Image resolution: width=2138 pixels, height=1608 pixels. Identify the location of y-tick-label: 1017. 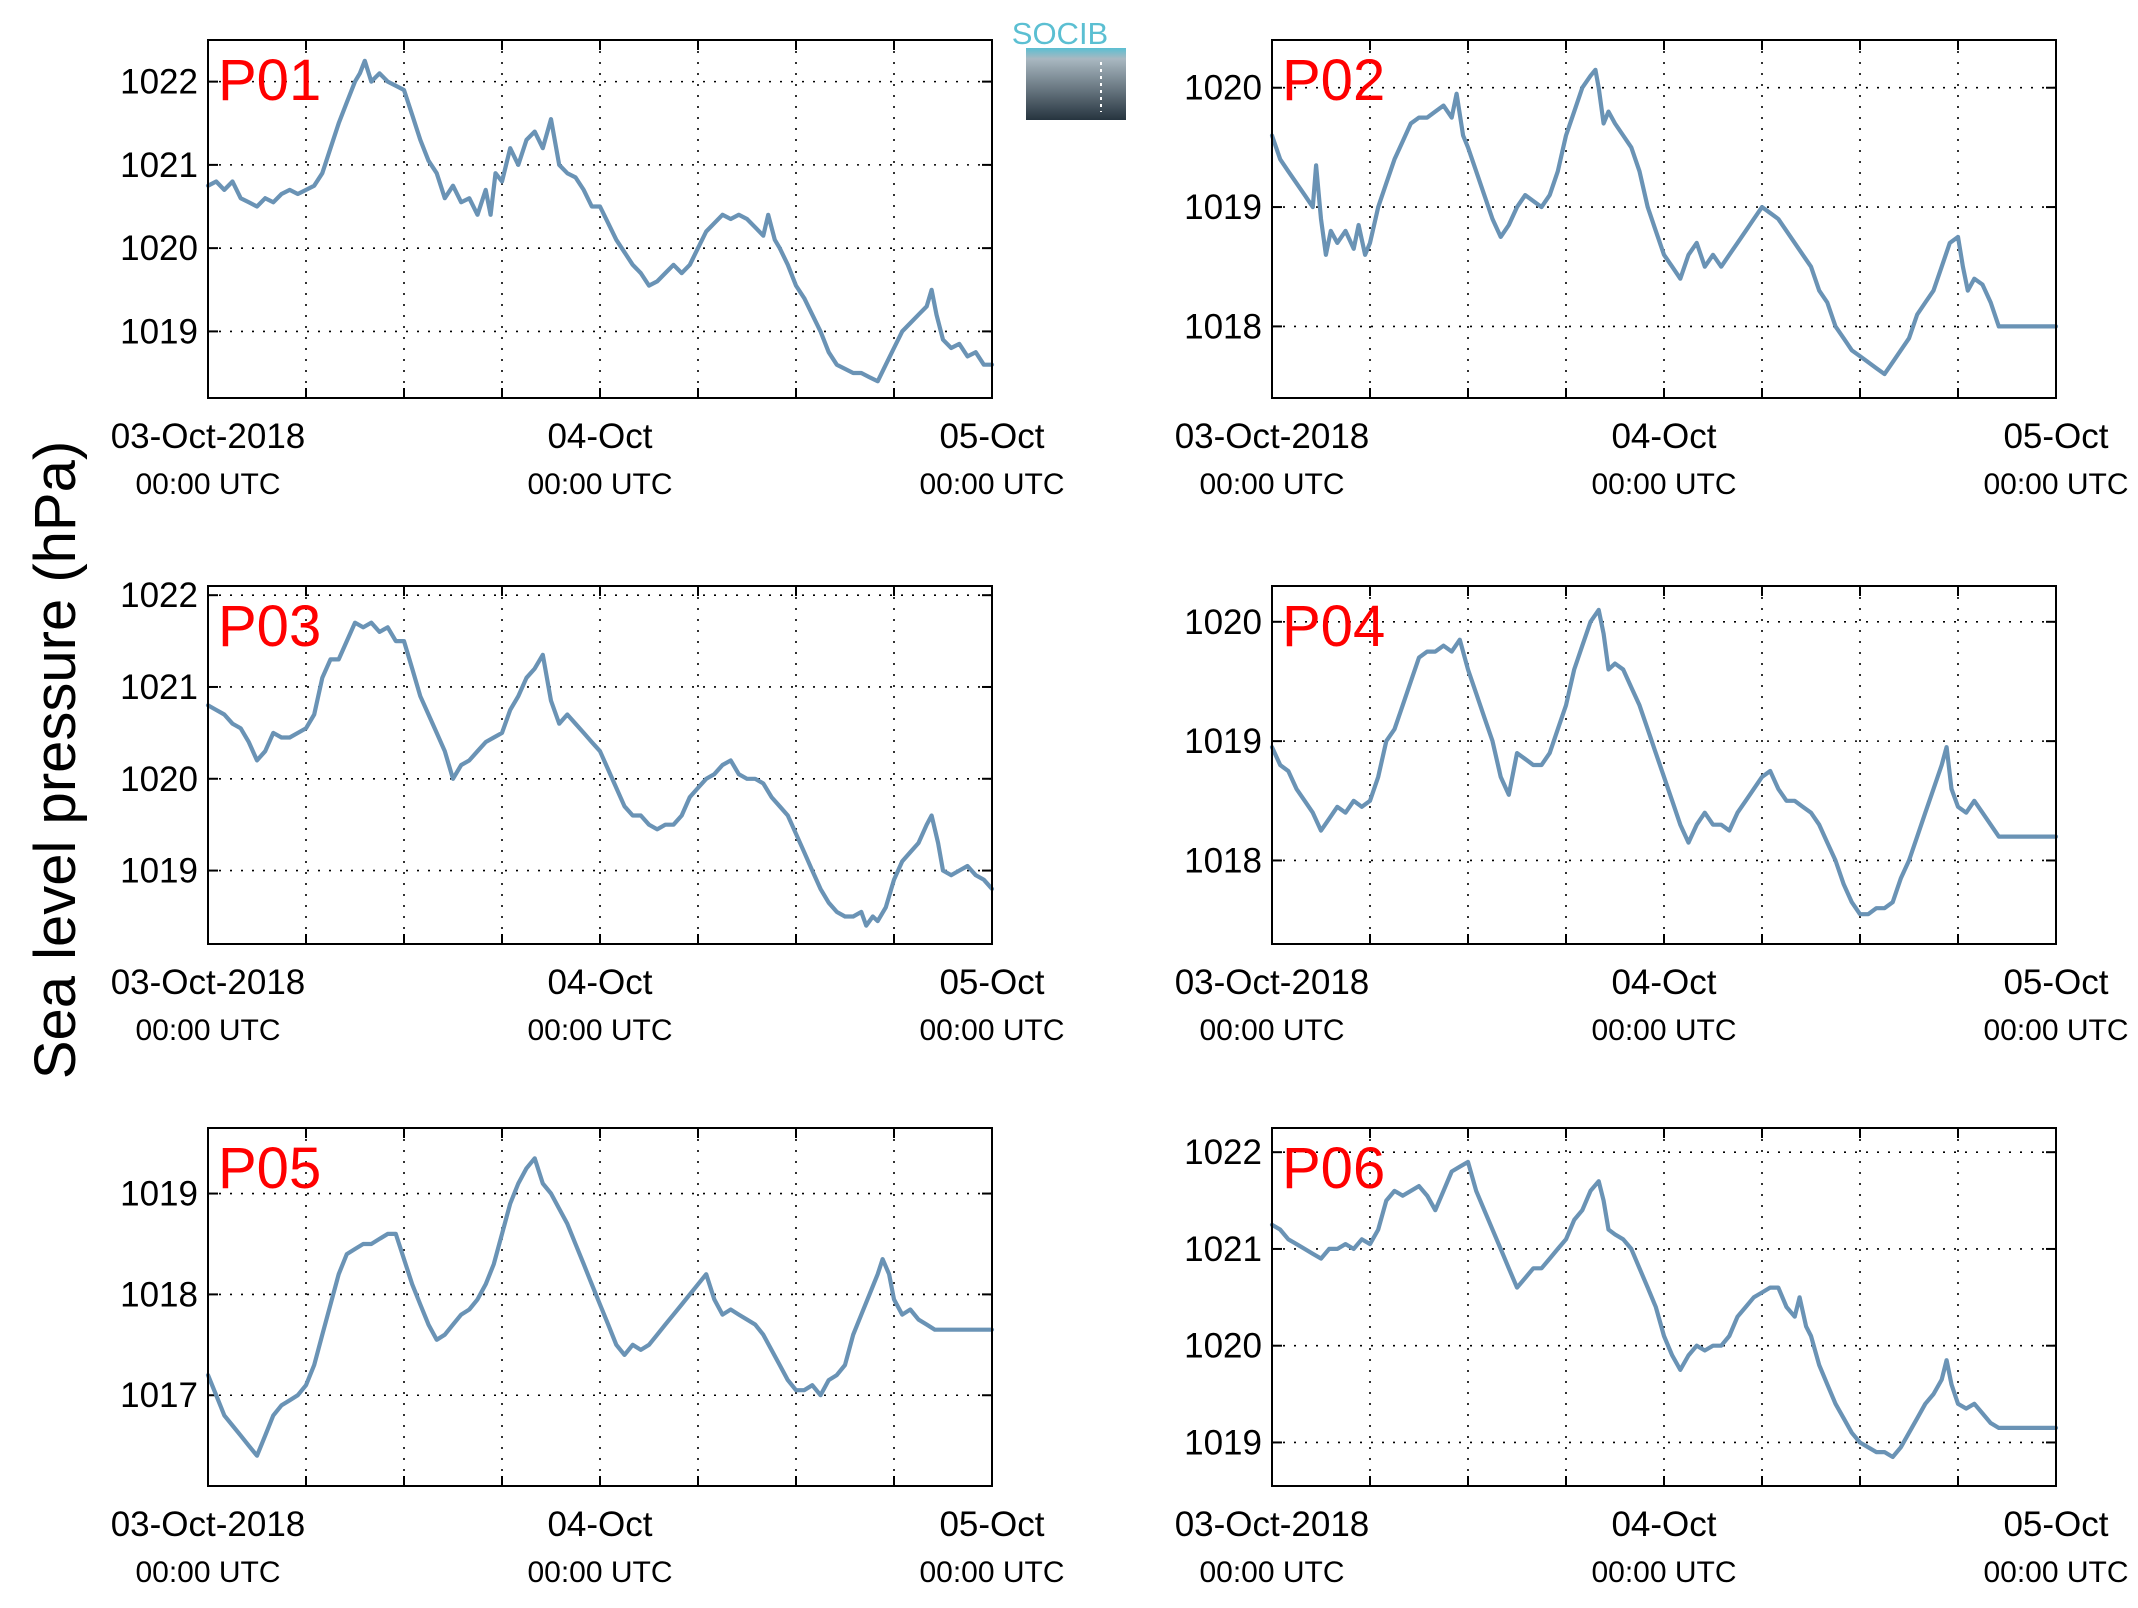
(159, 1395).